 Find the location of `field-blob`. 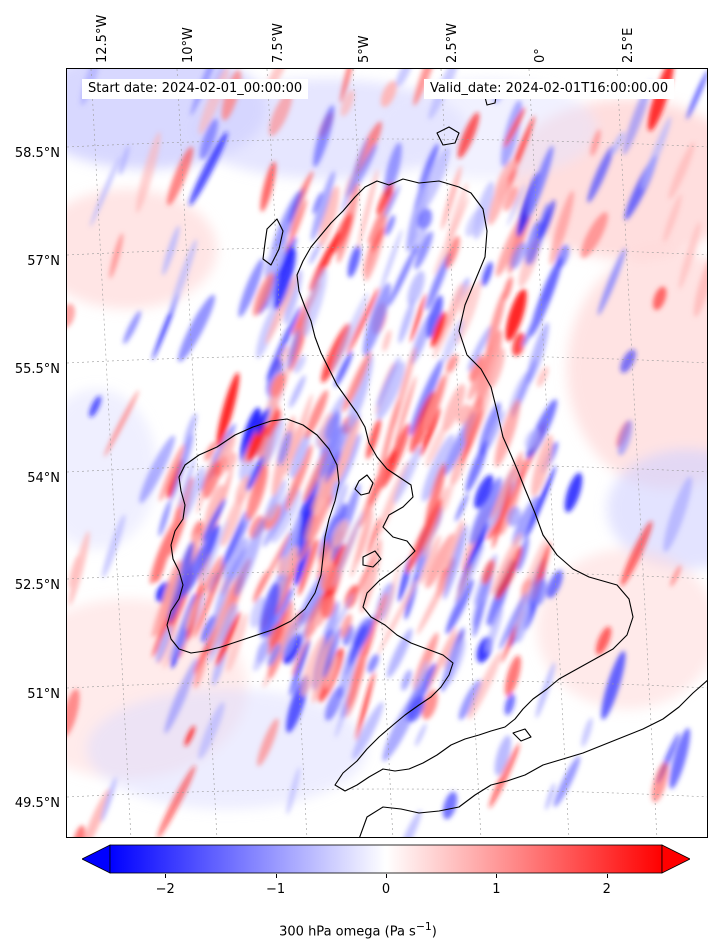

field-blob is located at coordinates (622, 629).